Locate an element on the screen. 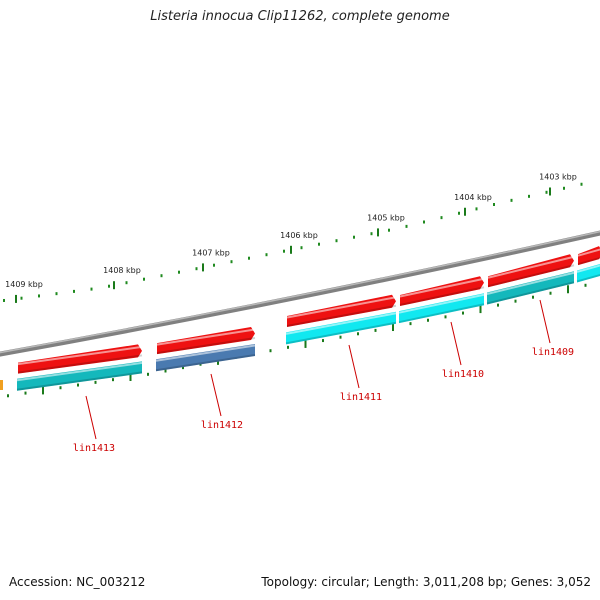  gene-label: lin1410 is located at coordinates (463, 374).